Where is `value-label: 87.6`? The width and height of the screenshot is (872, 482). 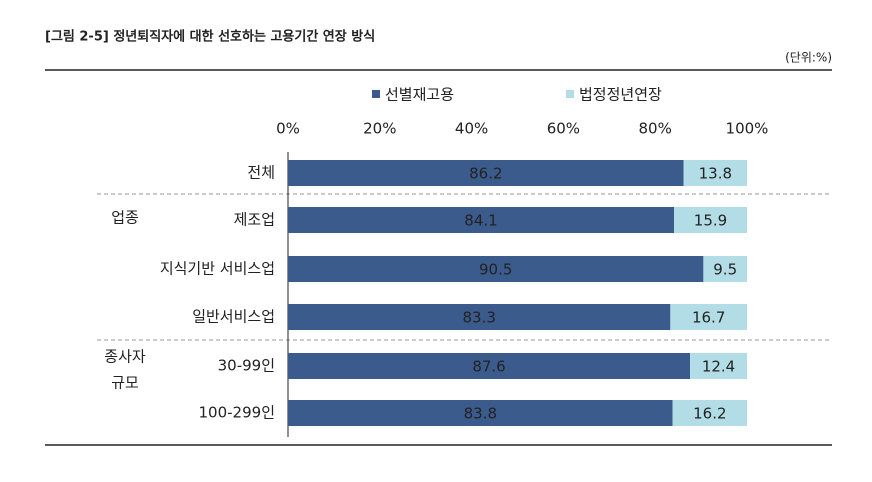
value-label: 87.6 is located at coordinates (488, 367).